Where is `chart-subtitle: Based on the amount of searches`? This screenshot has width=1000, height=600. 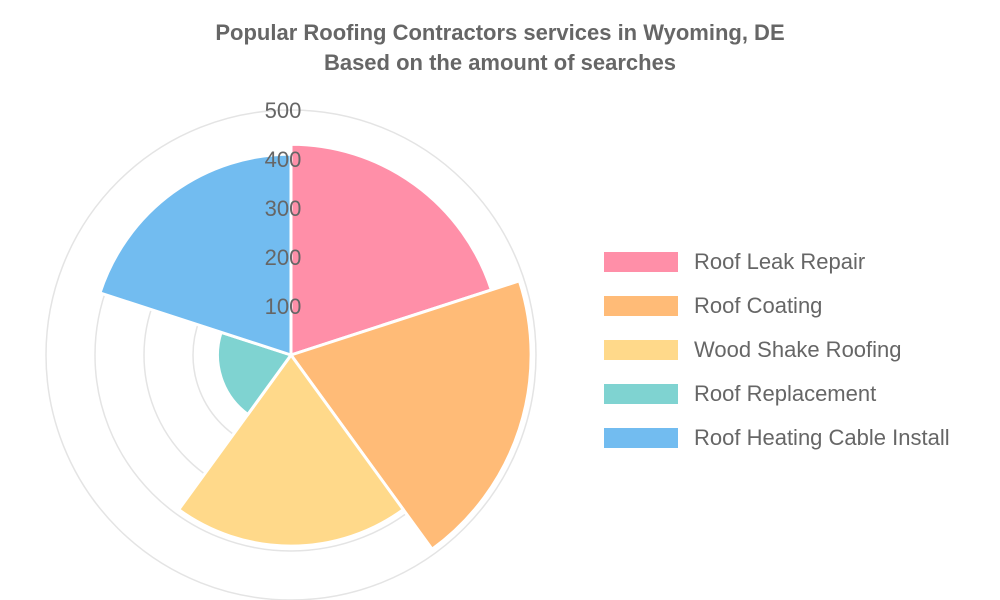
chart-subtitle: Based on the amount of searches is located at coordinates (500, 62).